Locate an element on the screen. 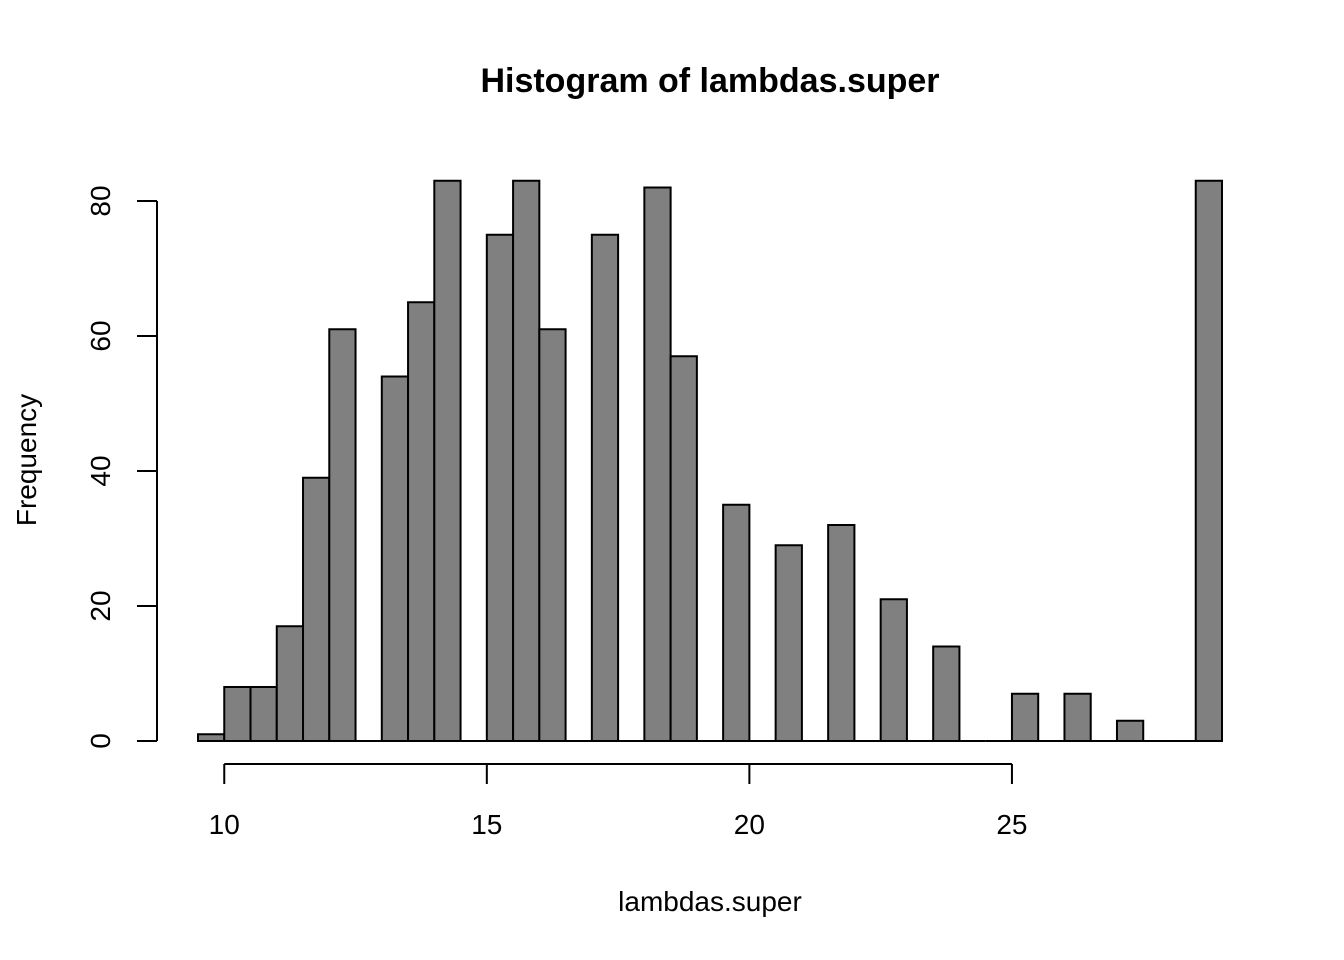 The width and height of the screenshot is (1344, 960). y-axis-tick-label: 20 is located at coordinates (100, 605).